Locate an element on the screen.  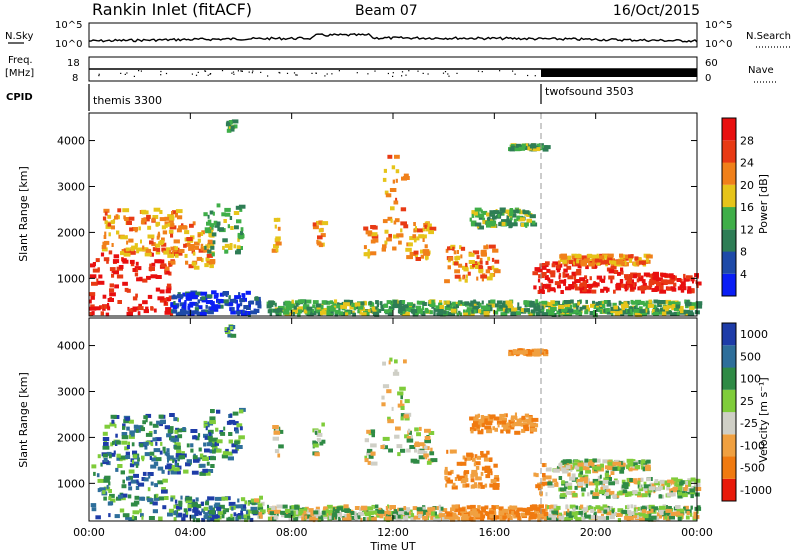
nave-right-tick-bottom: 0 is located at coordinates (708, 78).